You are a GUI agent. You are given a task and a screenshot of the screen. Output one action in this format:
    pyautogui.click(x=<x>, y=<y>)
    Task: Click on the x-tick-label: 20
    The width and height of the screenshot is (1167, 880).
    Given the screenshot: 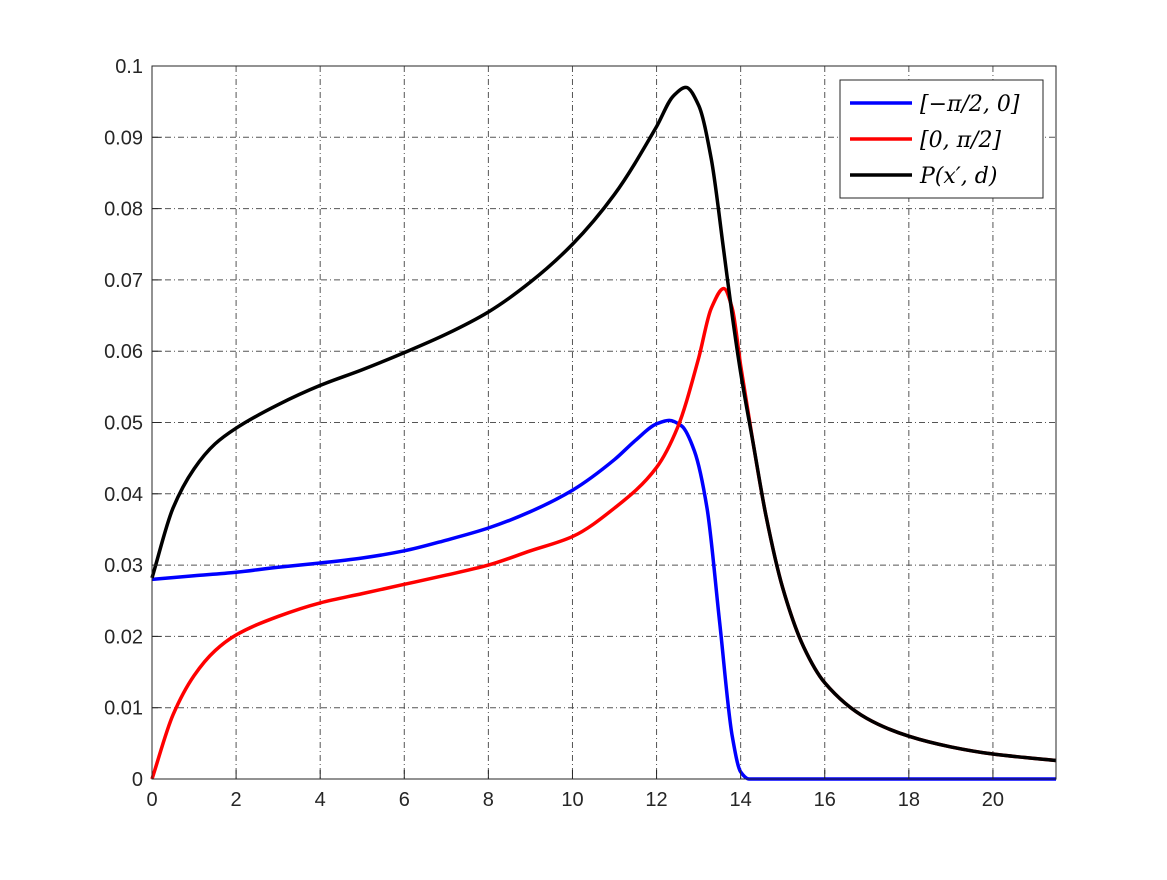 What is the action you would take?
    pyautogui.click(x=993, y=800)
    